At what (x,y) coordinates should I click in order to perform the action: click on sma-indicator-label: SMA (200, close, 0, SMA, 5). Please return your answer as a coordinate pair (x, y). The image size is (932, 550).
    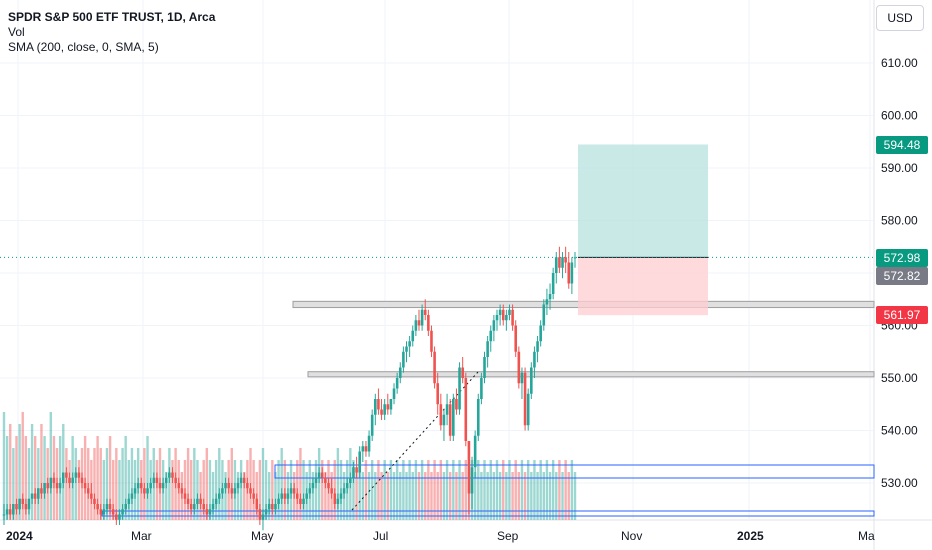
    Looking at the image, I should click on (83, 47).